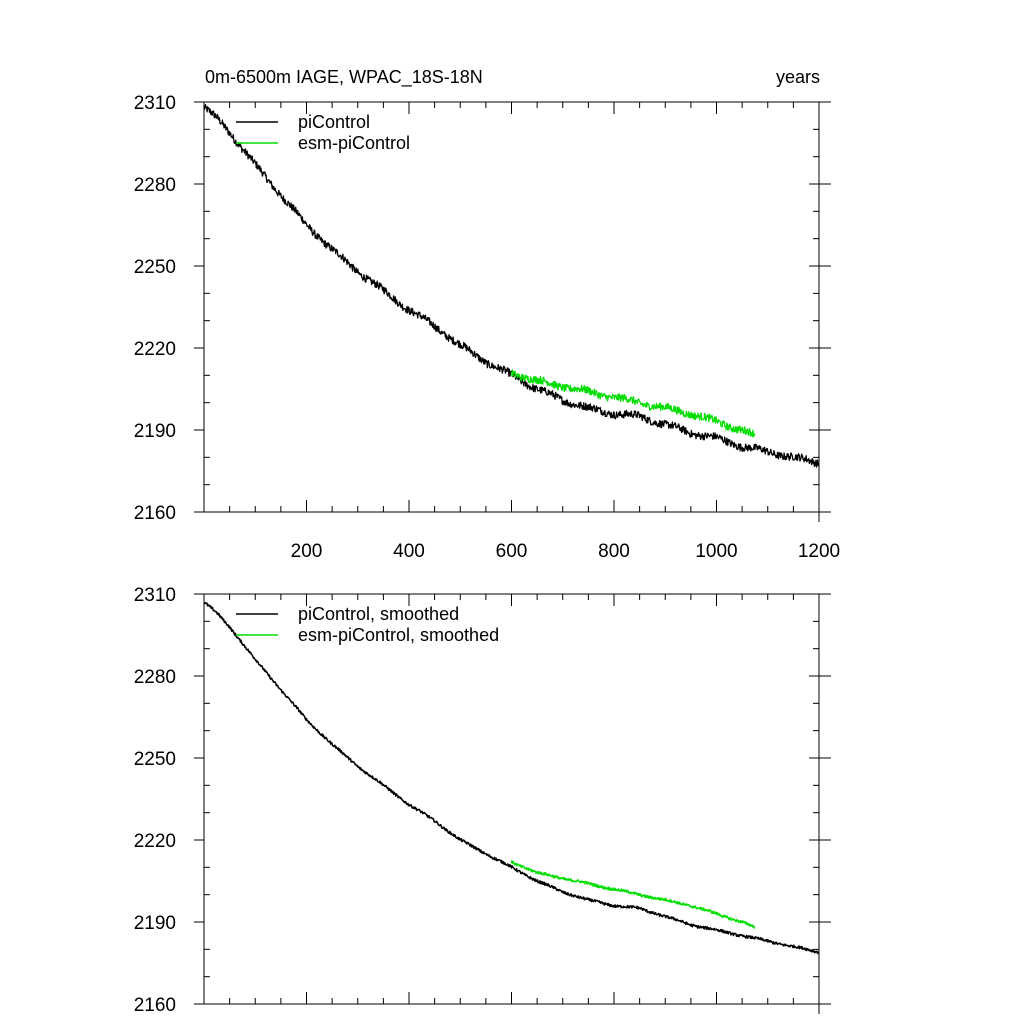  Describe the element at coordinates (398, 635) in the screenshot. I see `legend-label: esm-piControl, smoothed` at that location.